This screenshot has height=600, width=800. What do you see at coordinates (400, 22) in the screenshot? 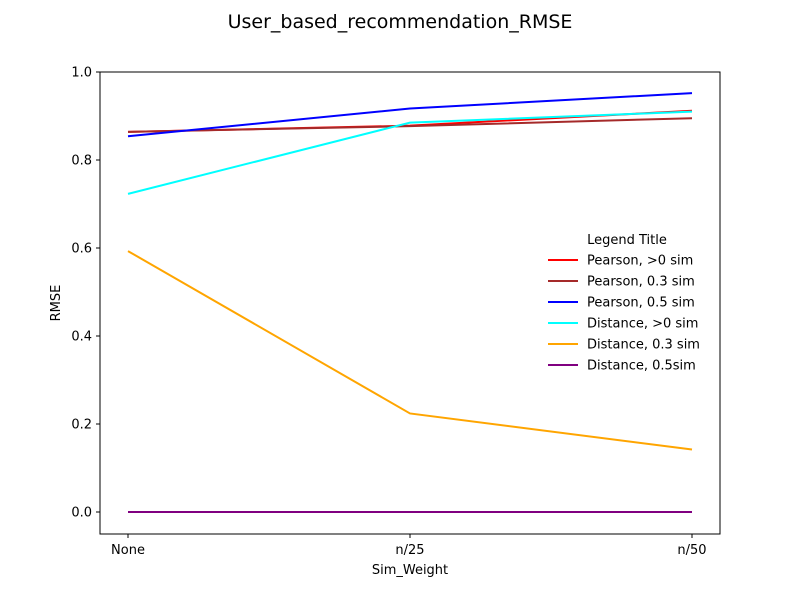
I see `chart-title: User_based_recommendation_RMSE` at bounding box center [400, 22].